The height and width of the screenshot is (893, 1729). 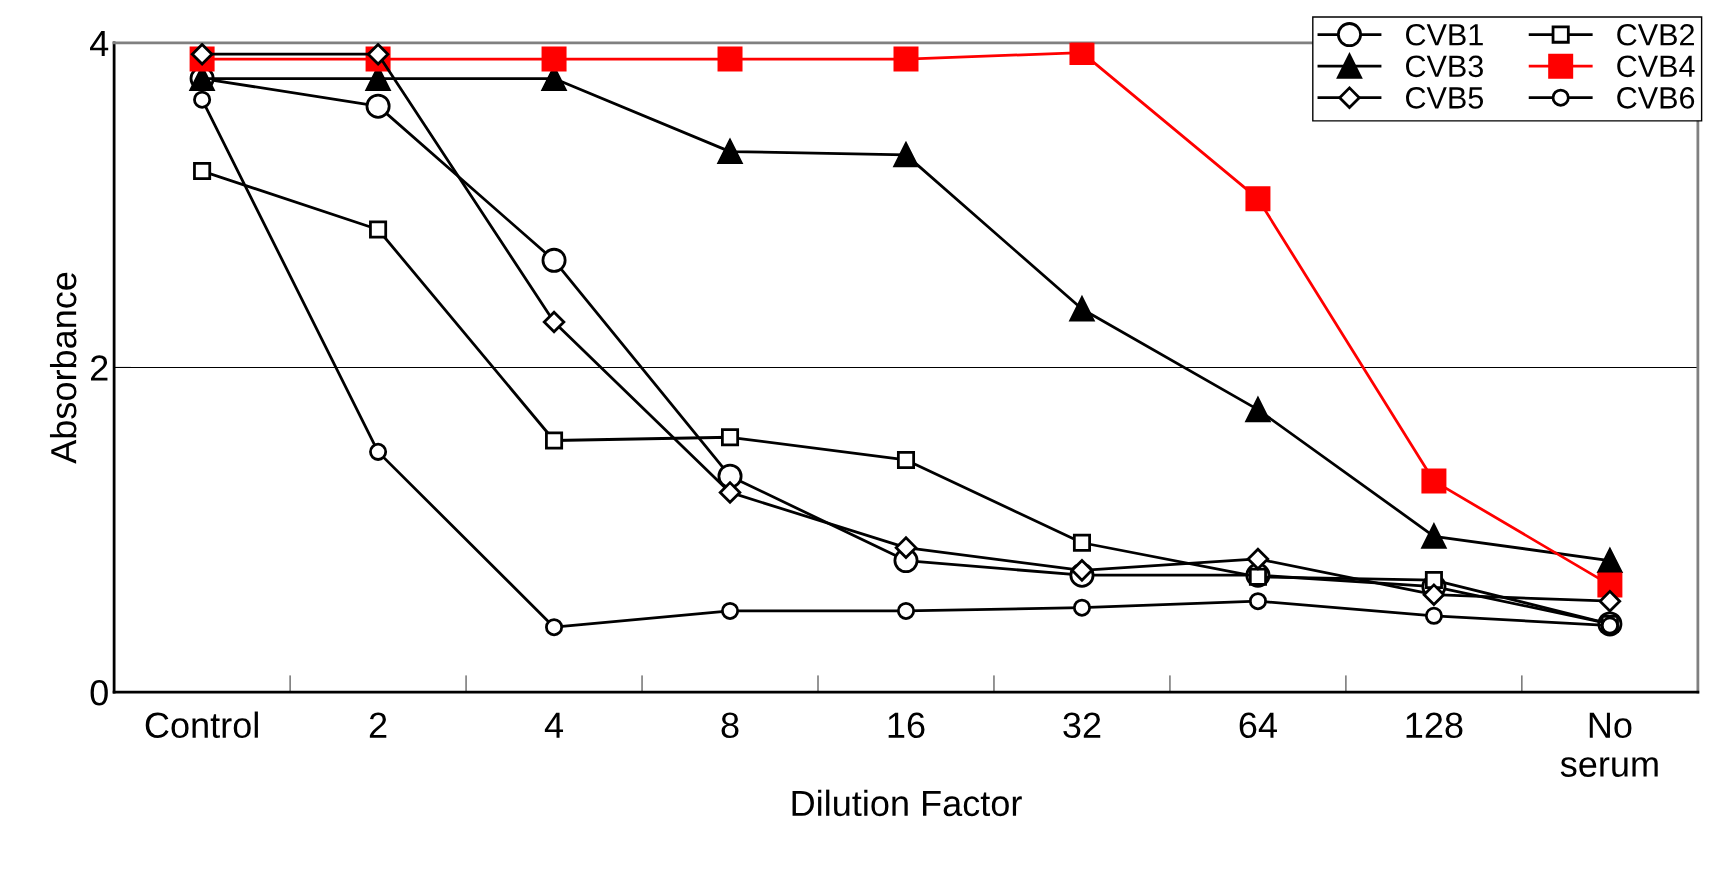 I want to click on legend-label: CVB2, so click(x=1655, y=34).